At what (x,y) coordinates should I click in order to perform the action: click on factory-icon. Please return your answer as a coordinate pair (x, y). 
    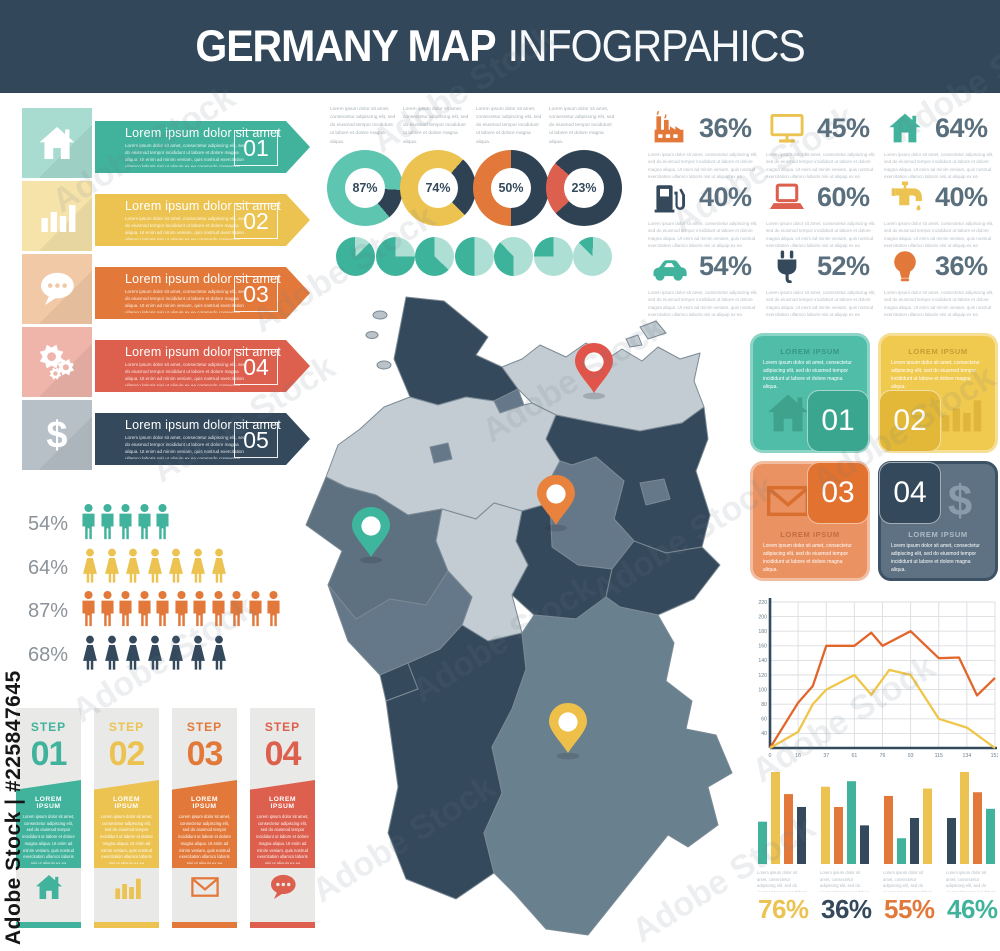
    Looking at the image, I should click on (669, 128).